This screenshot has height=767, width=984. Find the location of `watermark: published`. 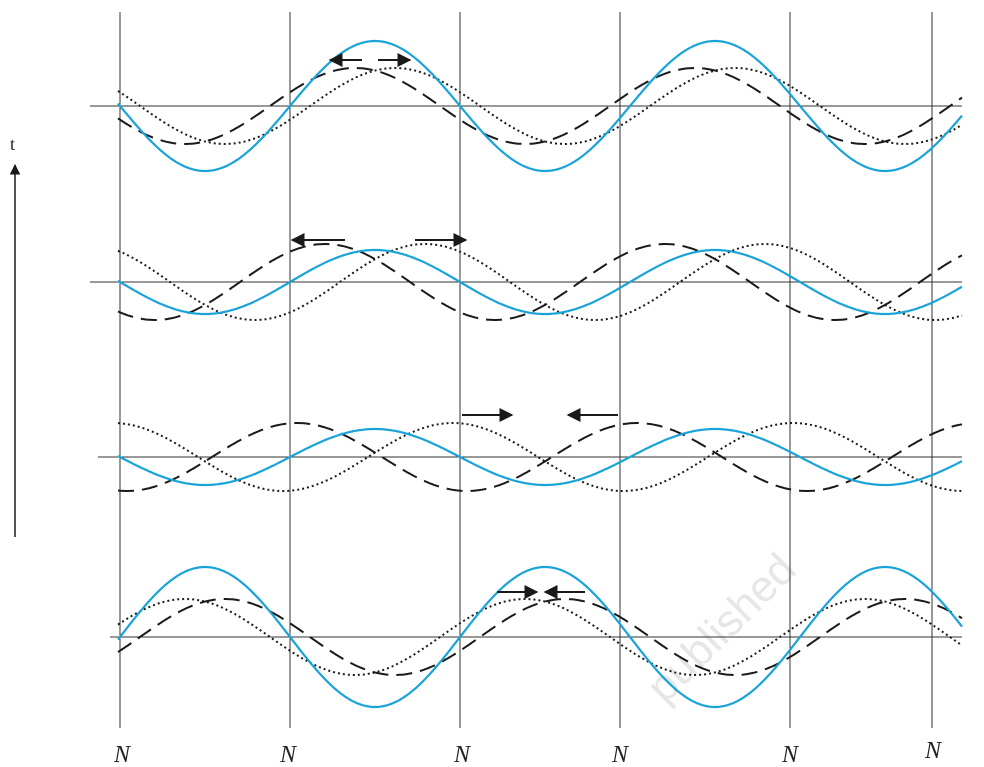

watermark: published is located at coordinates (721, 628).